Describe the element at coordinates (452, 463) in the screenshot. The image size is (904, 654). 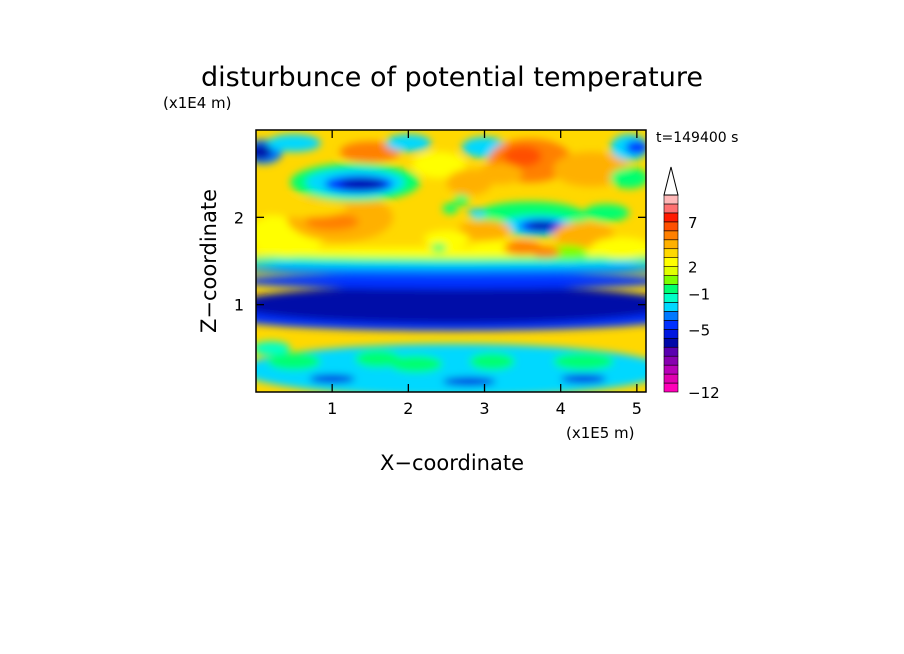
I see `x-axis-label: X−coordinate` at that location.